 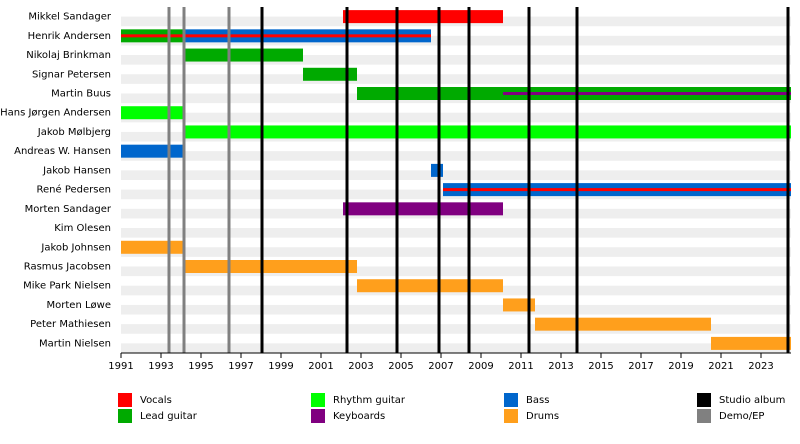 What do you see at coordinates (560, 366) in the screenshot?
I see `x-tick-label: 2013` at bounding box center [560, 366].